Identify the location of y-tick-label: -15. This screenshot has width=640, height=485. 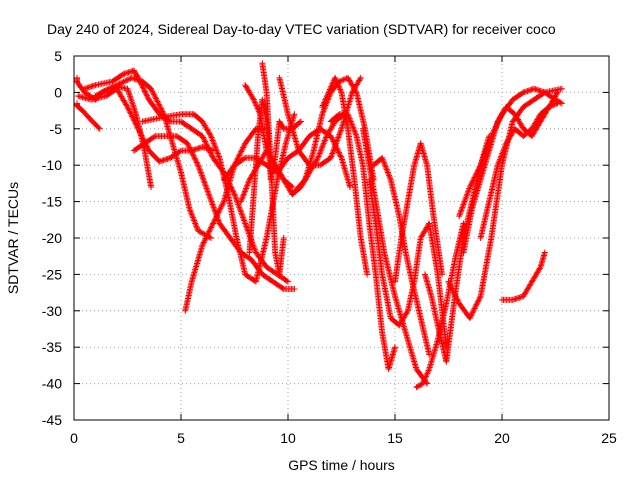
(52, 202).